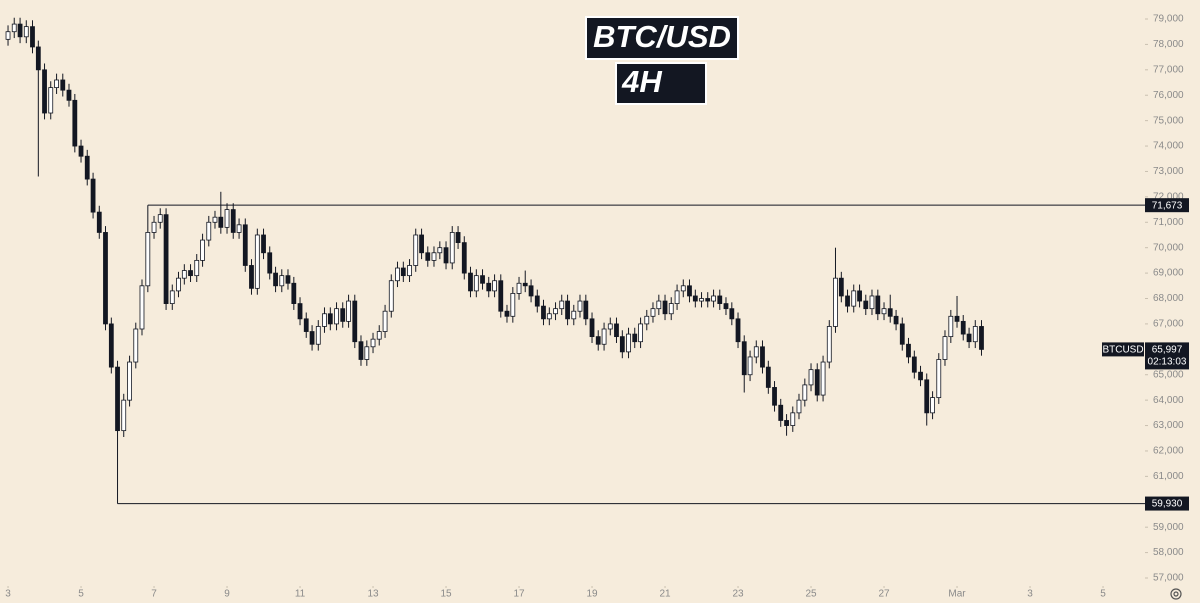  Describe the element at coordinates (1167, 504) in the screenshot. I see `level-label: 59,930` at that location.